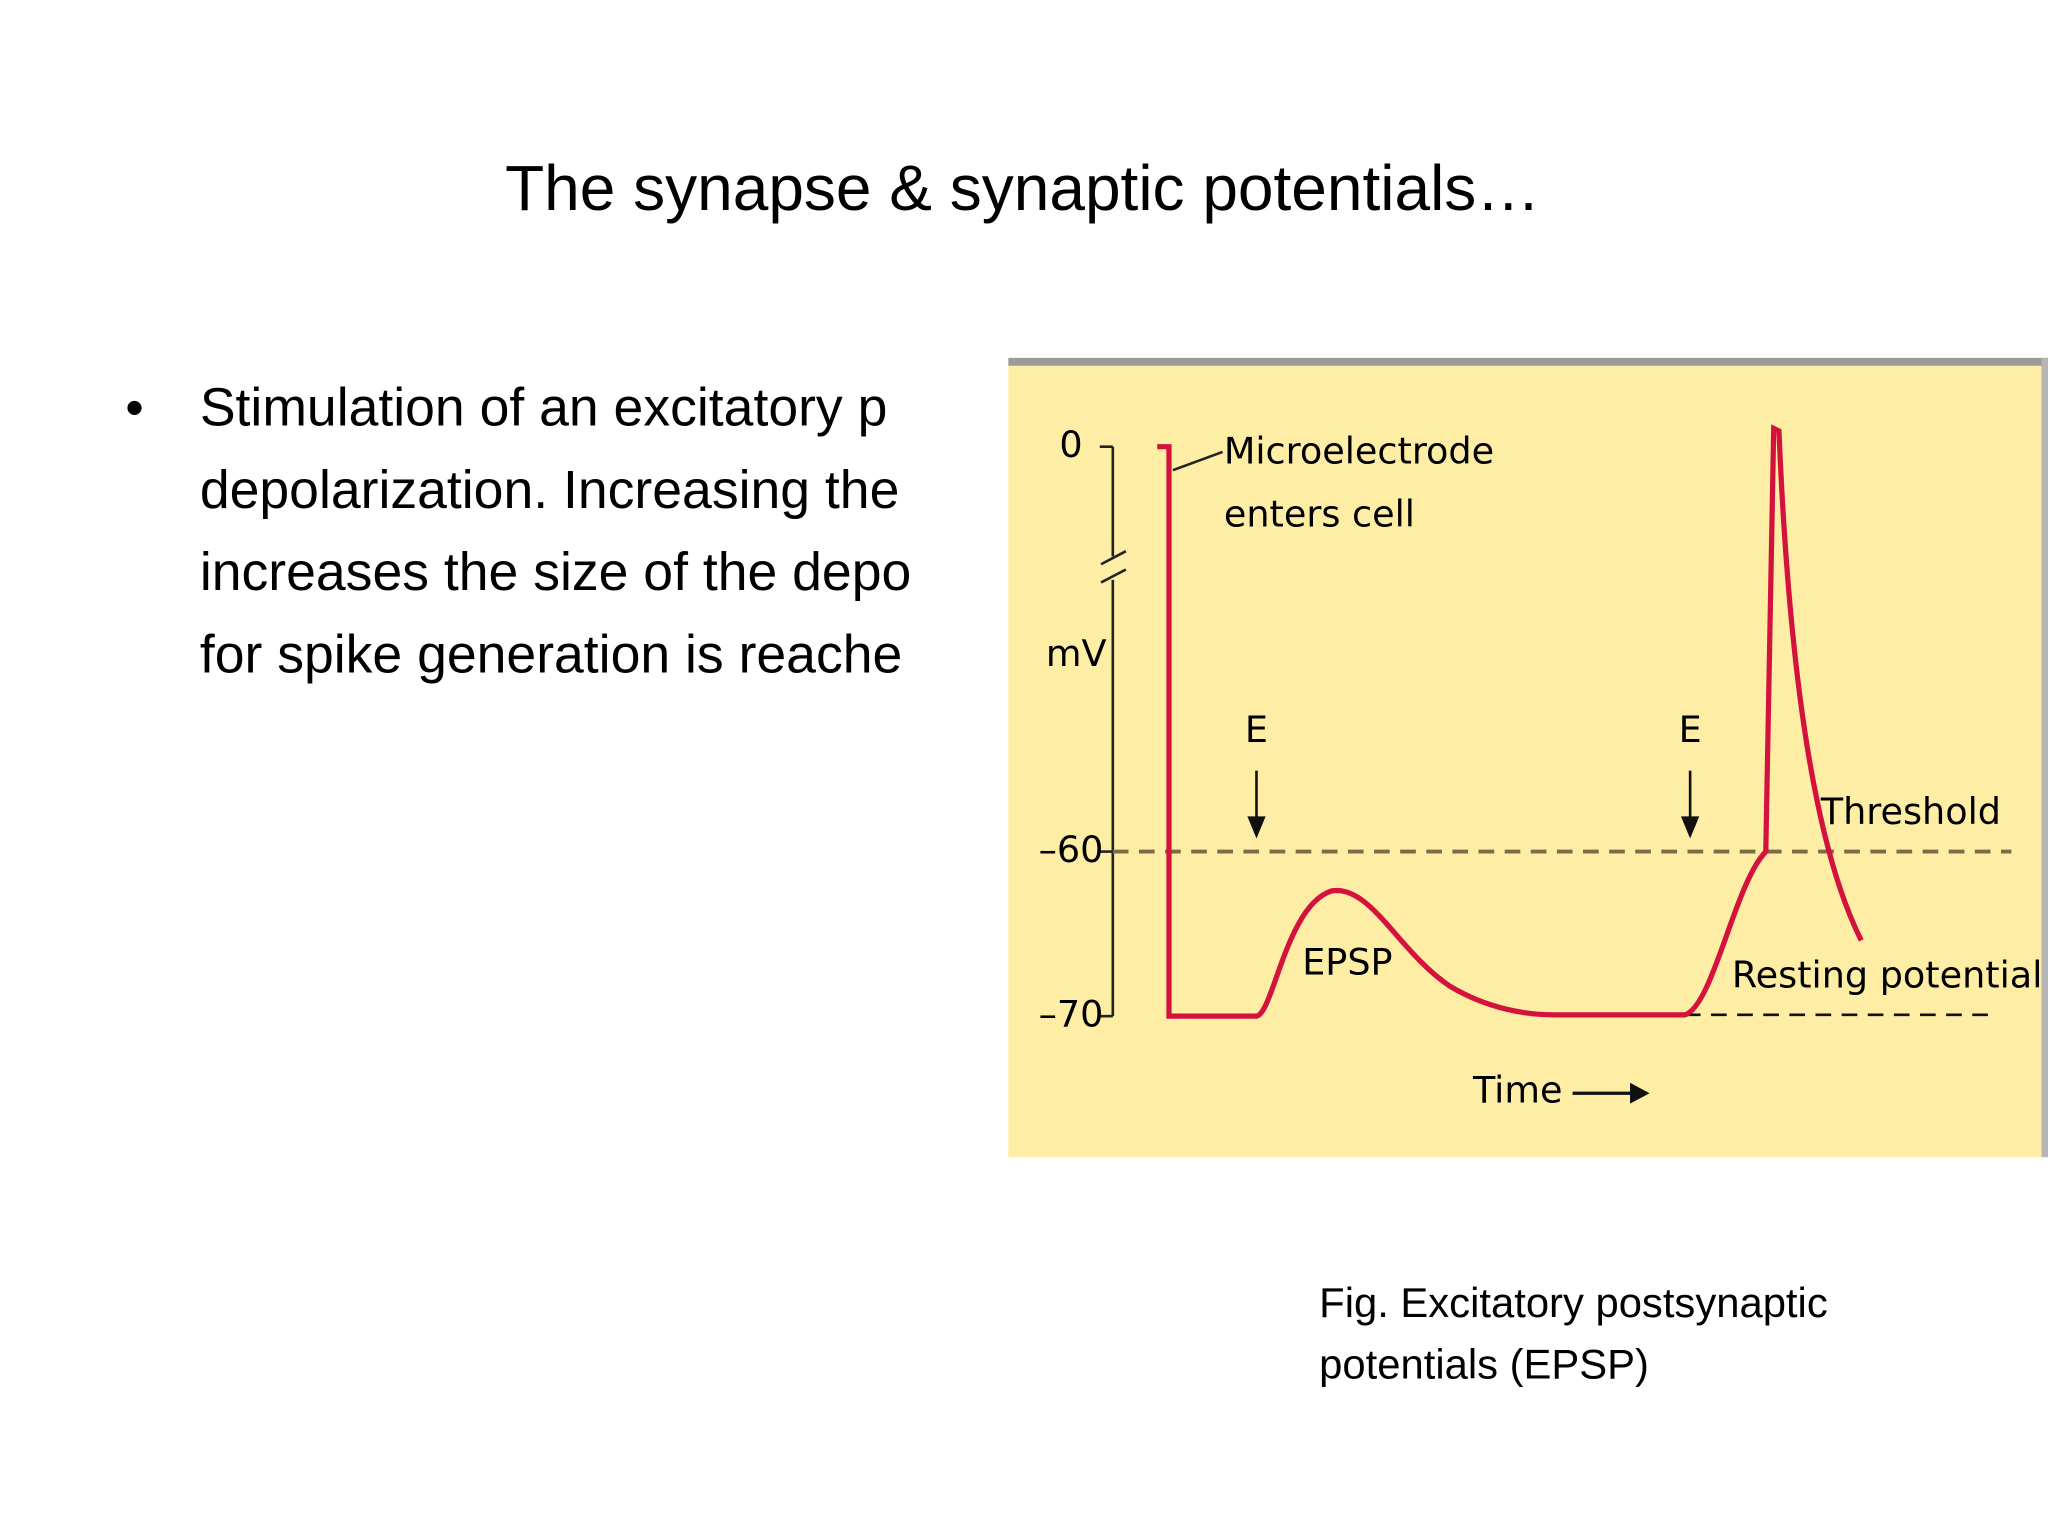 Image resolution: width=2048 pixels, height=1536 pixels. I want to click on pointer-line, so click(1197, 461).